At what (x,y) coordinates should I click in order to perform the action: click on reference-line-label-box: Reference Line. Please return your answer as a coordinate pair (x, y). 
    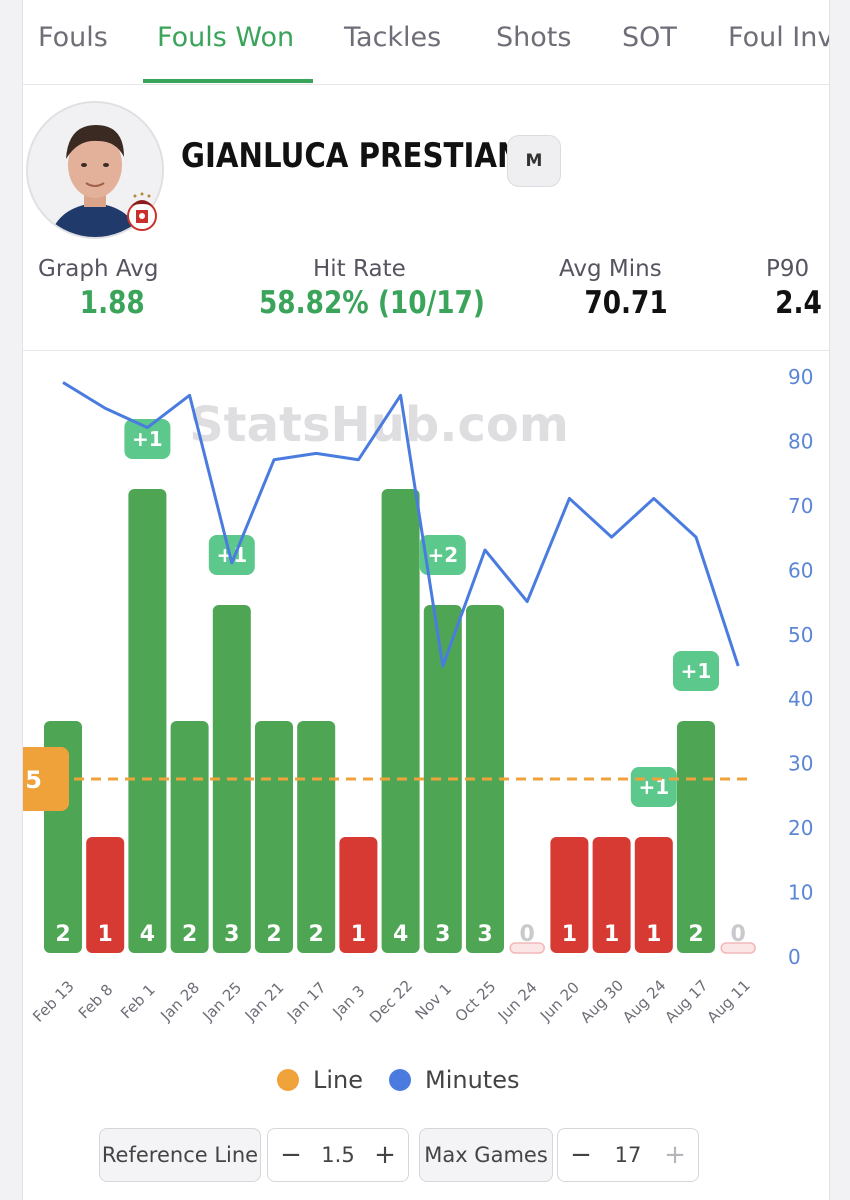
    Looking at the image, I should click on (180, 1155).